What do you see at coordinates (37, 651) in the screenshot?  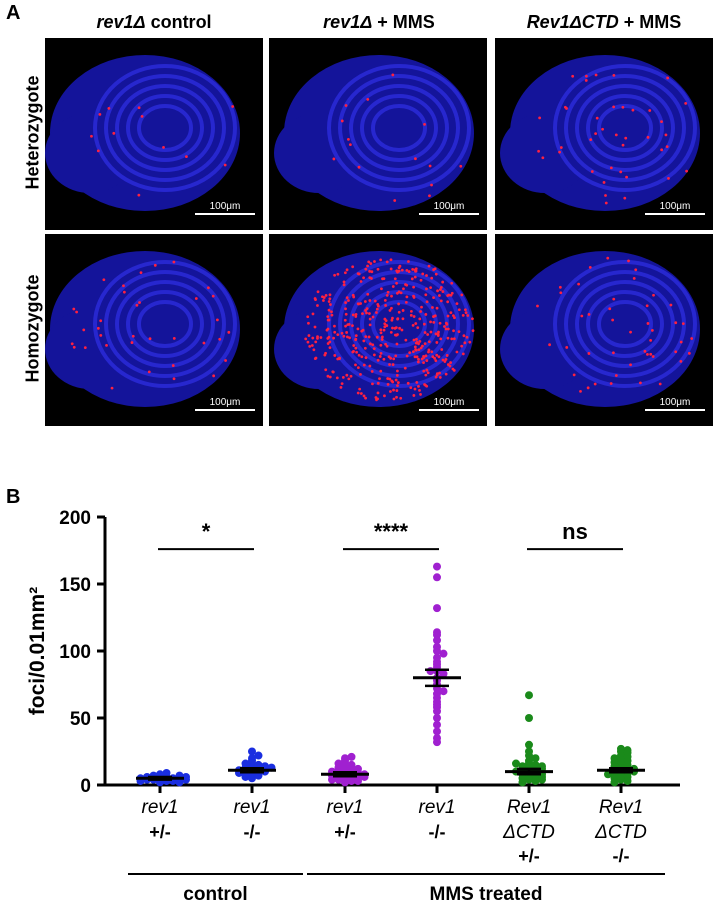 I see `y-axis-label: foci/0.01mm²` at bounding box center [37, 651].